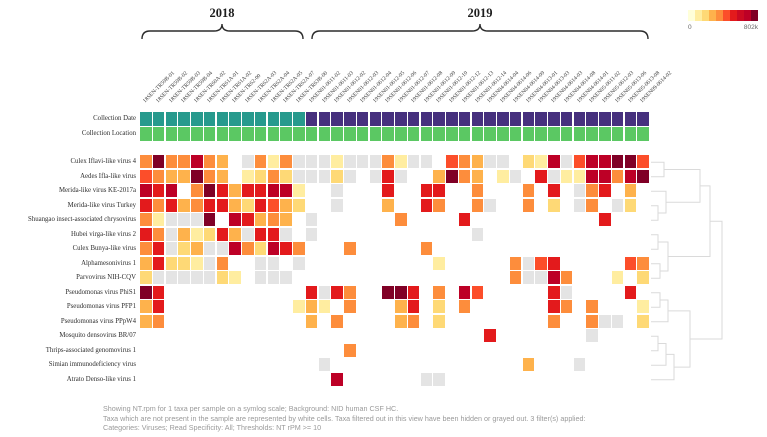  I want to click on row-label: Aedes Ifla-like virus, so click(108, 176).